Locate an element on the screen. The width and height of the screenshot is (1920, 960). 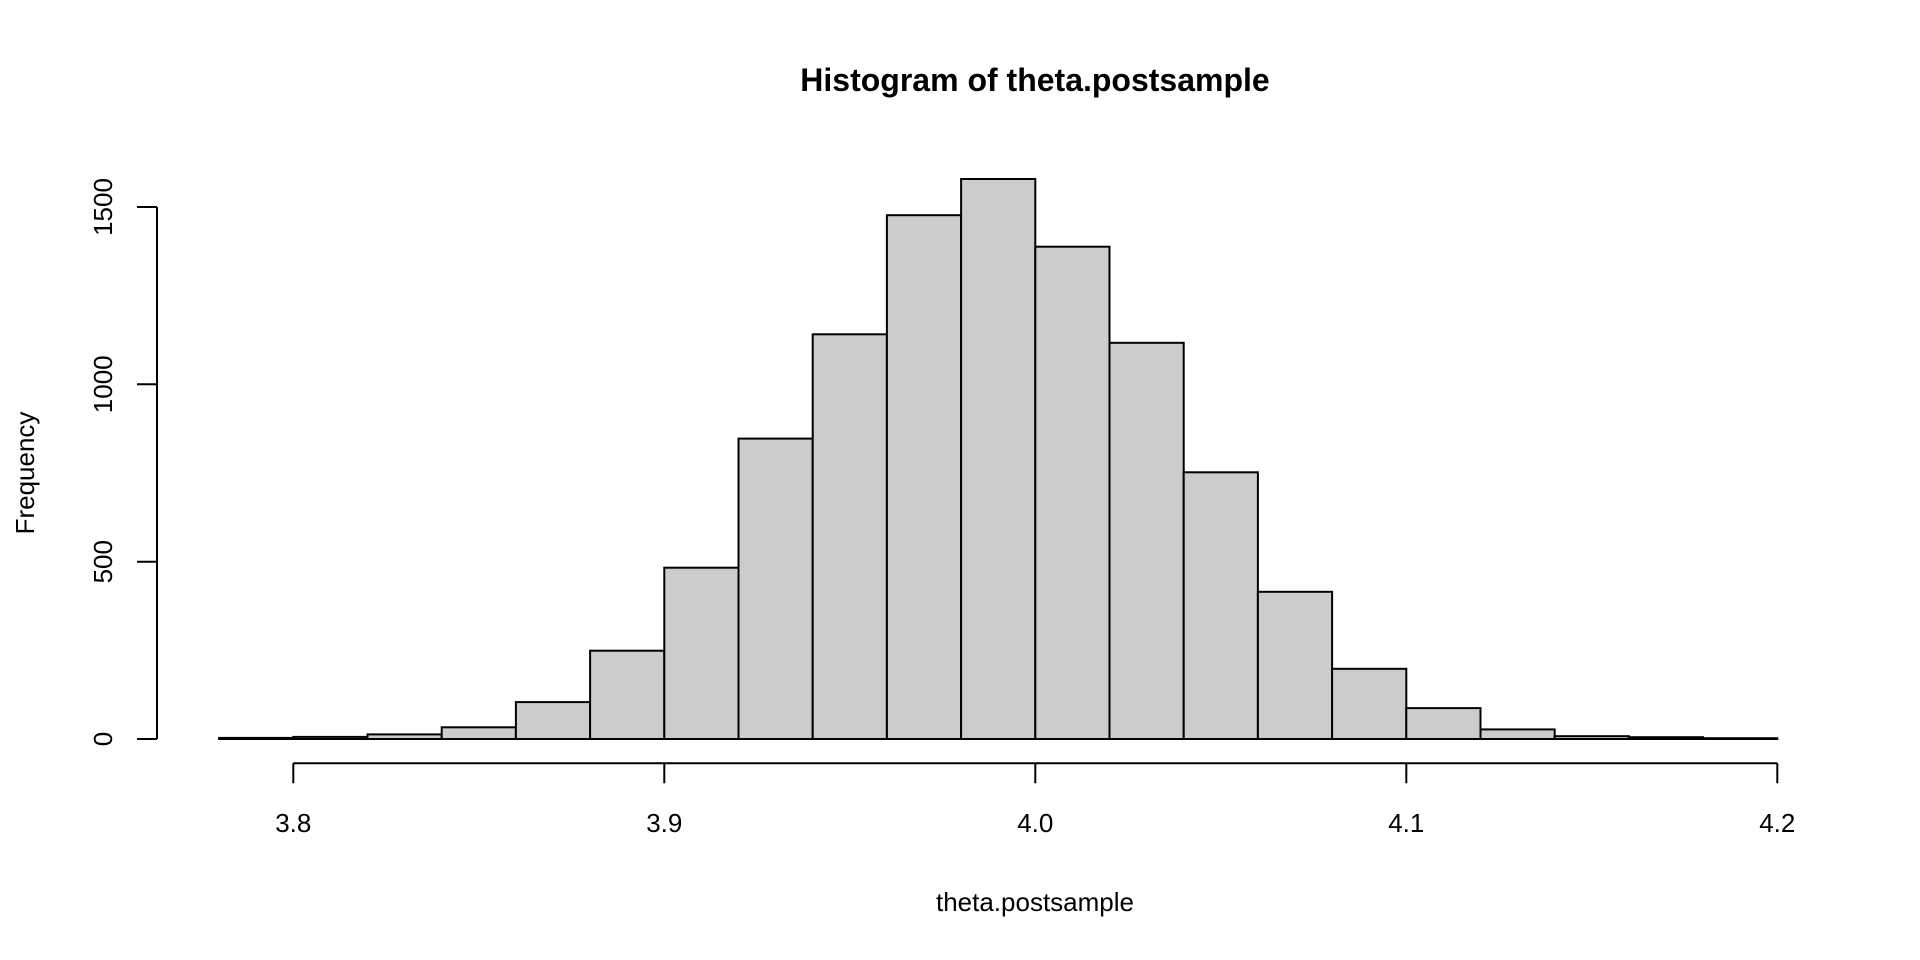
x-tick-label: 4.2 is located at coordinates (1777, 823).